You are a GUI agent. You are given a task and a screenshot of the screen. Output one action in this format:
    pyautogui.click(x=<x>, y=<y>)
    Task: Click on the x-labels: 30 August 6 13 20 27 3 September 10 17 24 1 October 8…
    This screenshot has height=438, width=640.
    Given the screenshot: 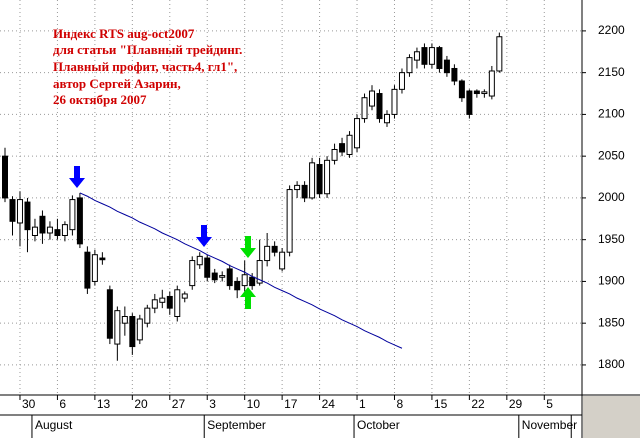 What is the action you would take?
    pyautogui.click(x=299, y=414)
    